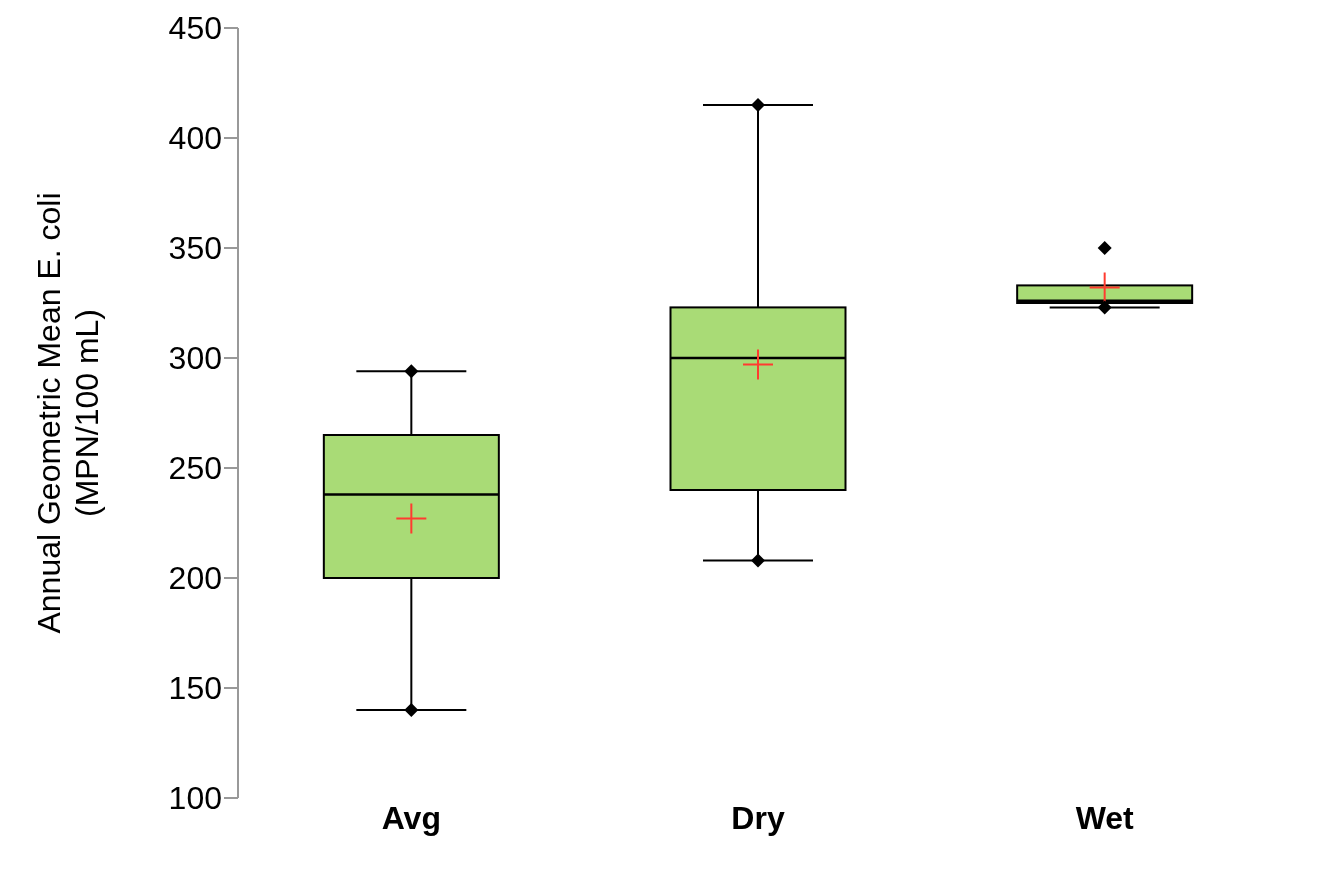  I want to click on y-tick-label: 450, so click(195, 28).